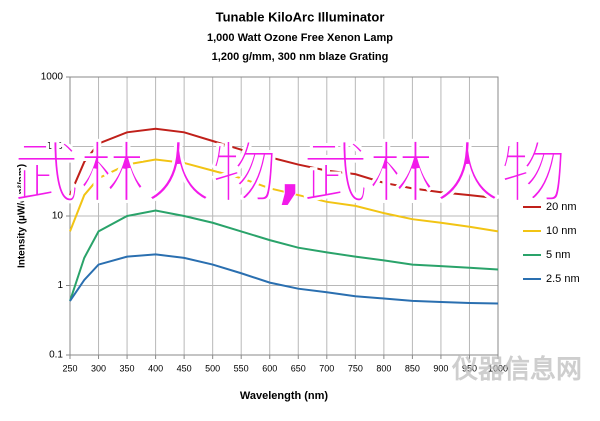 The height and width of the screenshot is (421, 600). What do you see at coordinates (212, 368) in the screenshot?
I see `x-tick-label: 500` at bounding box center [212, 368].